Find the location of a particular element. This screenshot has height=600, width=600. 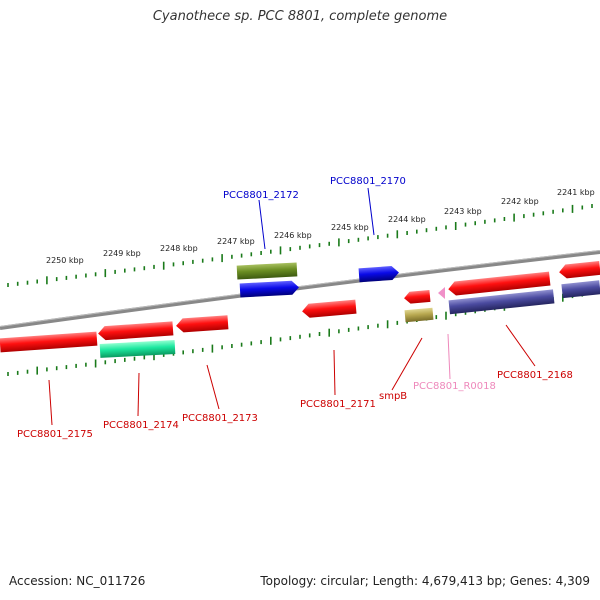

upper-ruler-ticks is located at coordinates (300, 245).